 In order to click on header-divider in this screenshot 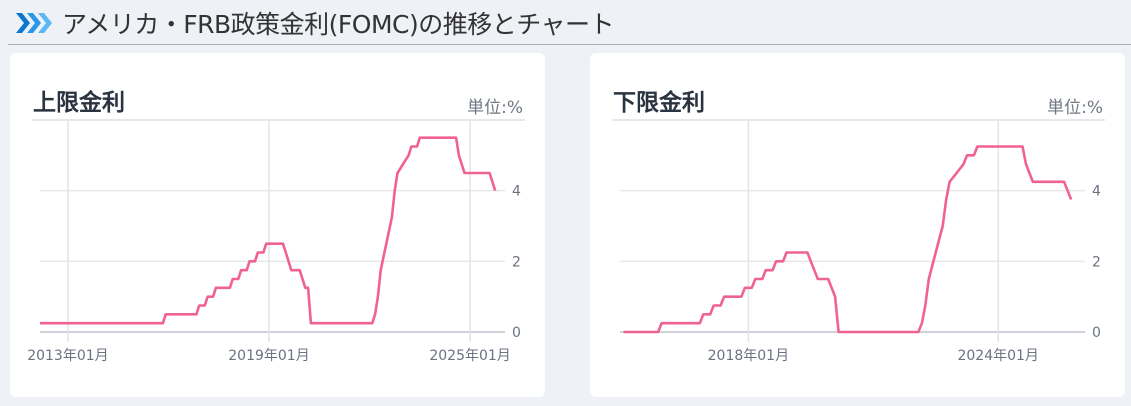, I will do `click(569, 44)`.